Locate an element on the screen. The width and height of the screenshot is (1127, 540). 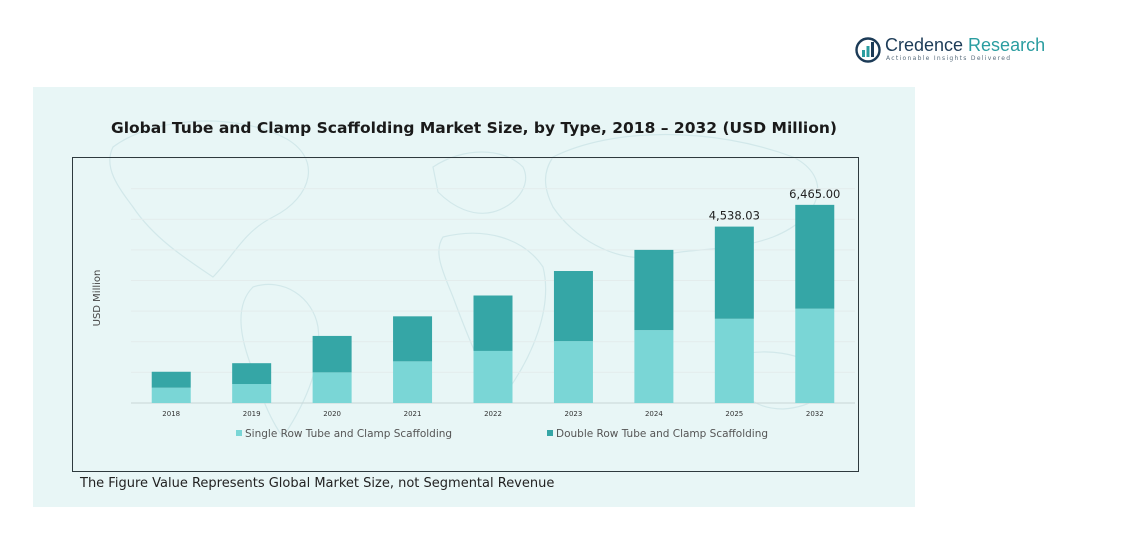
bar-double-row-2023 is located at coordinates (573, 306).